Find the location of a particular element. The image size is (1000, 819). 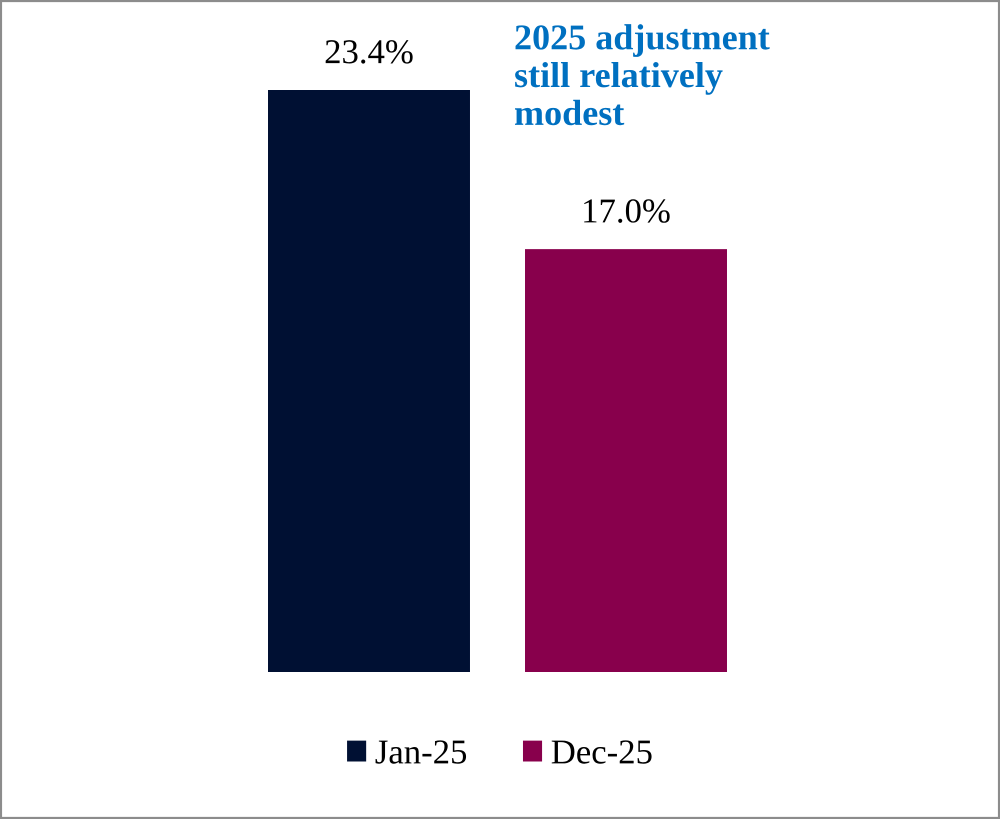

data-label: 17.0% is located at coordinates (627, 211).